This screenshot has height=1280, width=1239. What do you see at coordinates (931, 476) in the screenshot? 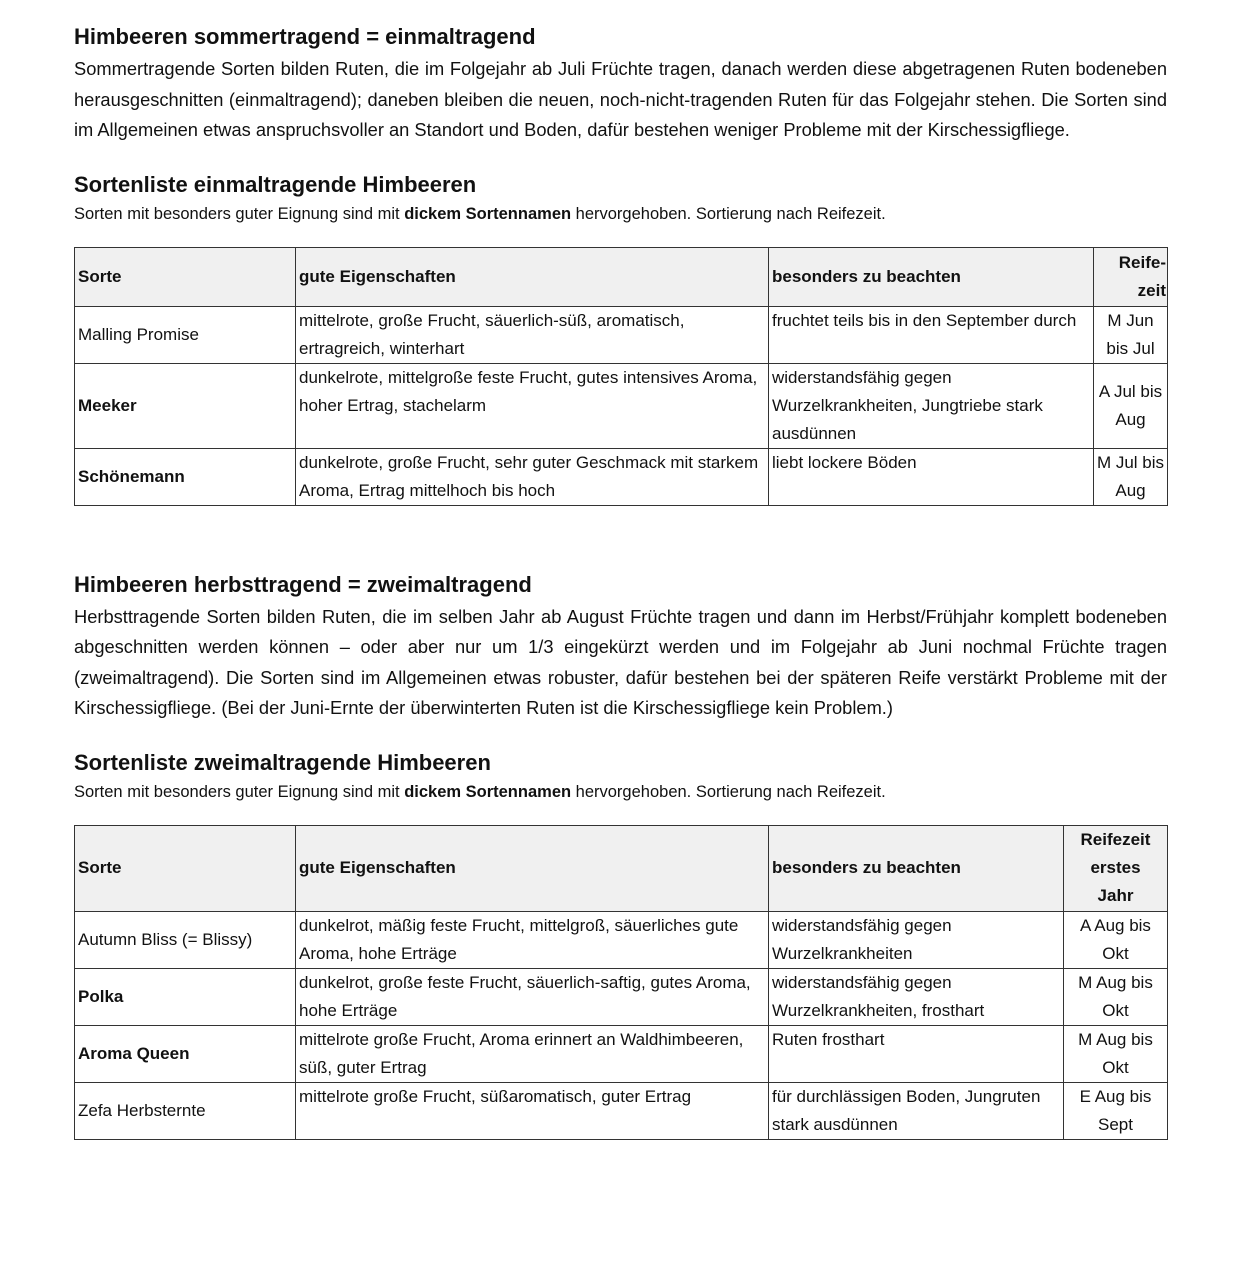
I see `notes-cell: liebt lockere Böden` at bounding box center [931, 476].